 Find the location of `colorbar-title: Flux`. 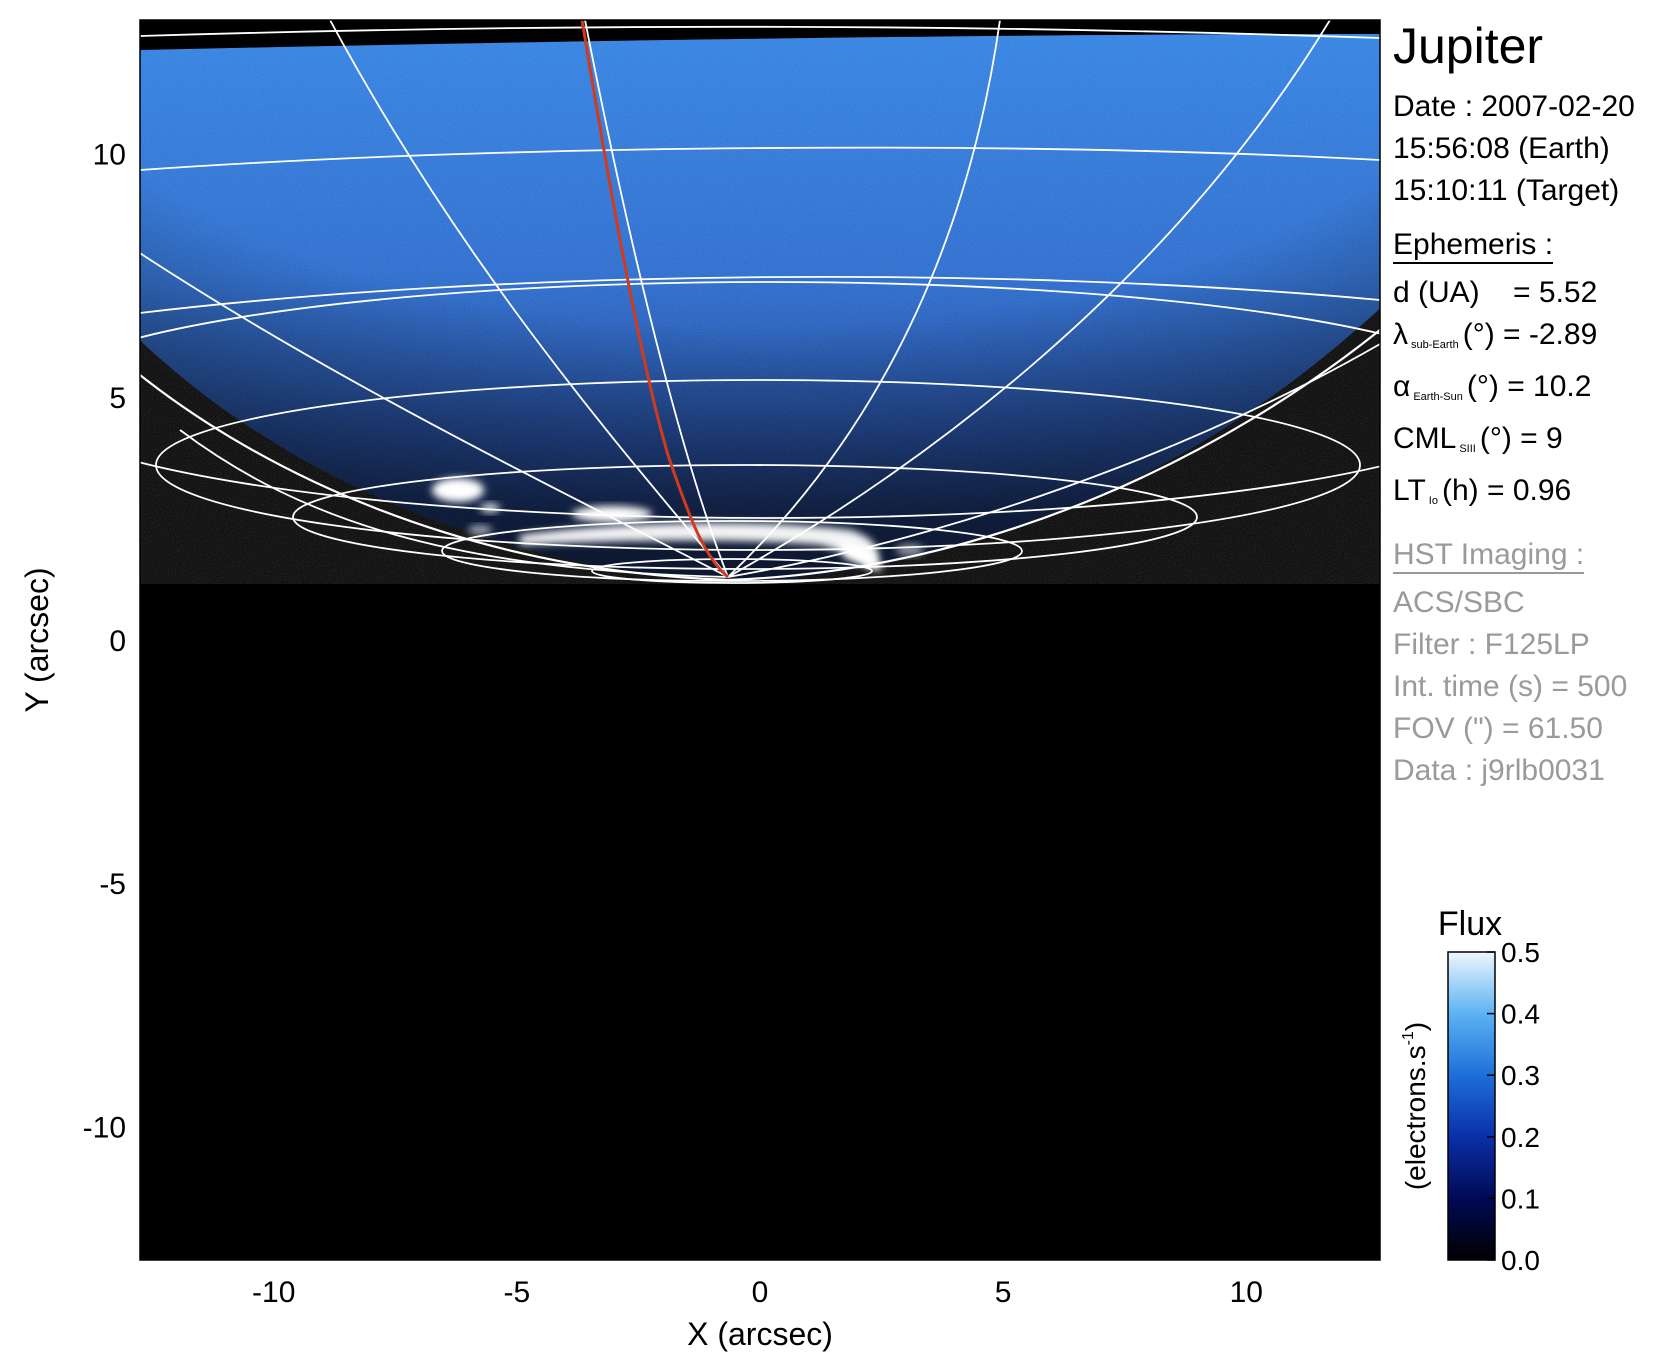

colorbar-title: Flux is located at coordinates (1470, 924).